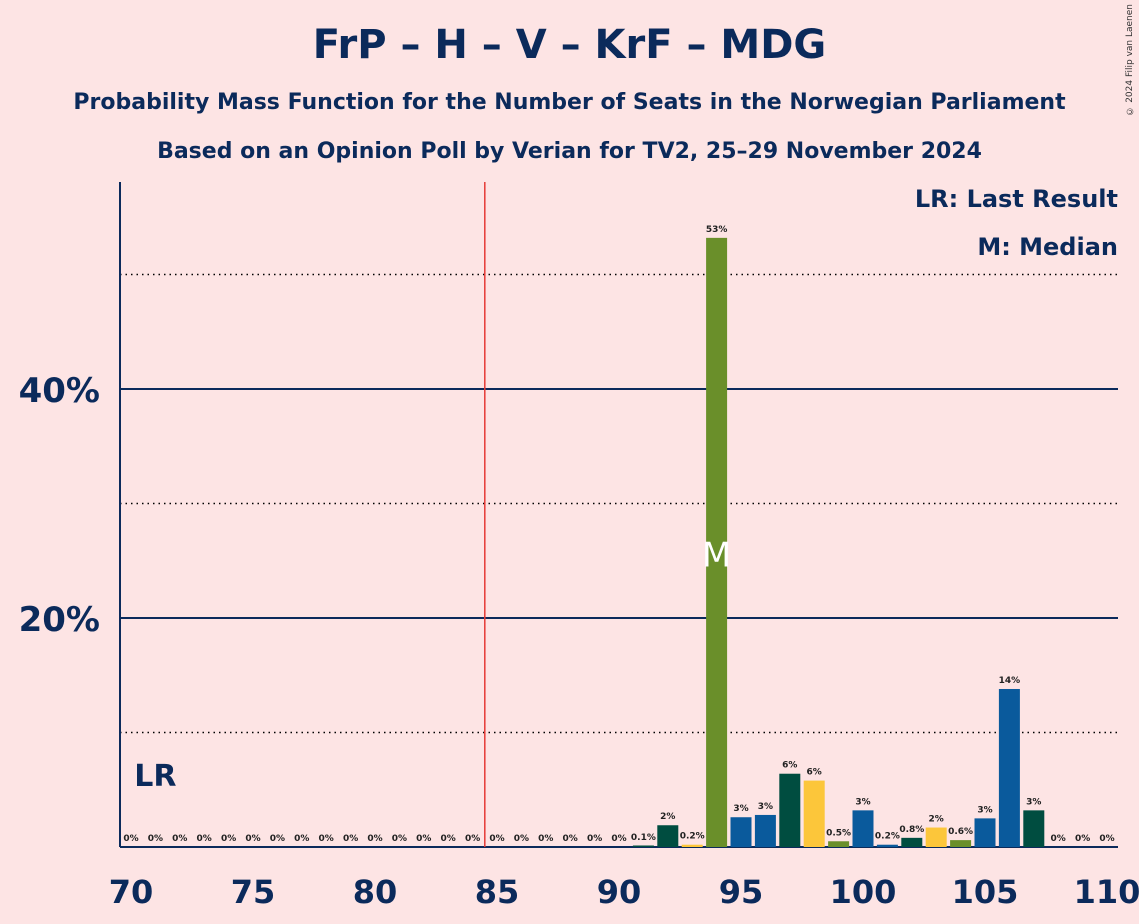 This screenshot has height=924, width=1139. I want to click on x-tick-label: 90, so click(619, 892).